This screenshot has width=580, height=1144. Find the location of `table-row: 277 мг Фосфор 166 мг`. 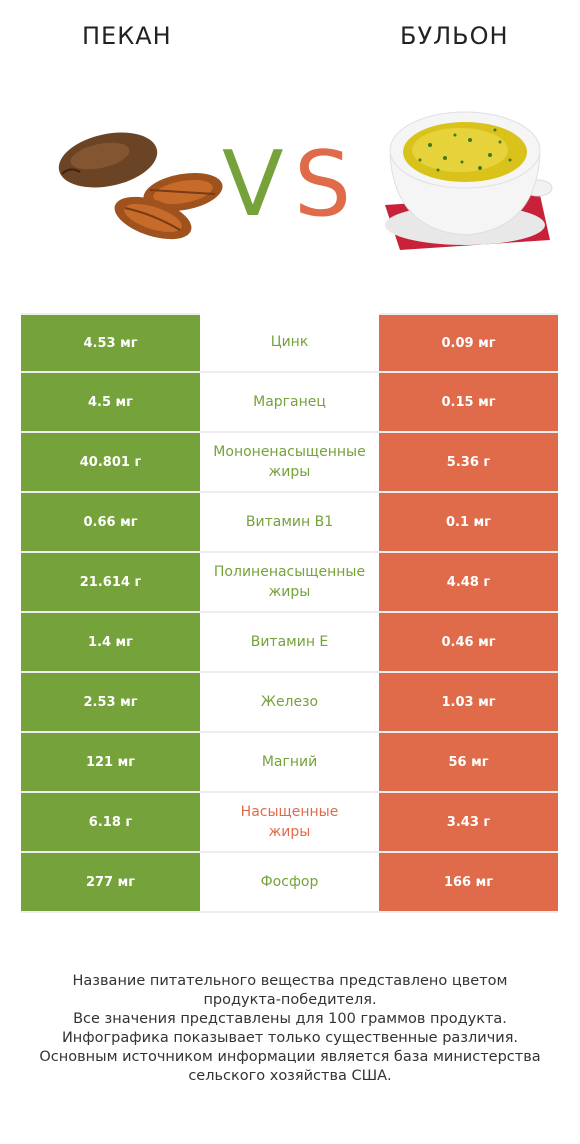

table-row: 277 мг Фосфор 166 мг is located at coordinates (289, 883).